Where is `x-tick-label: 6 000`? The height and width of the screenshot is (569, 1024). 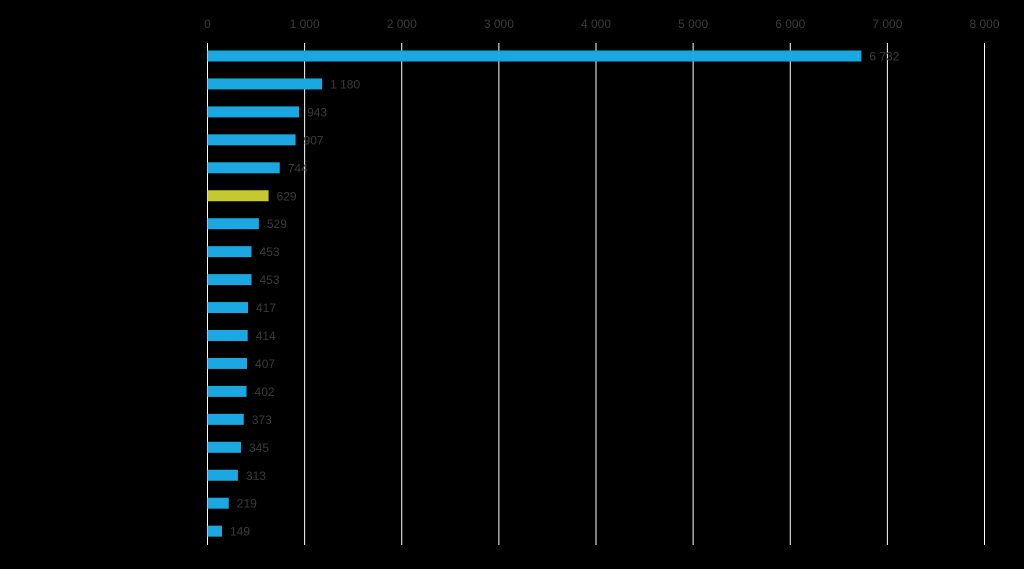
x-tick-label: 6 000 is located at coordinates (790, 24).